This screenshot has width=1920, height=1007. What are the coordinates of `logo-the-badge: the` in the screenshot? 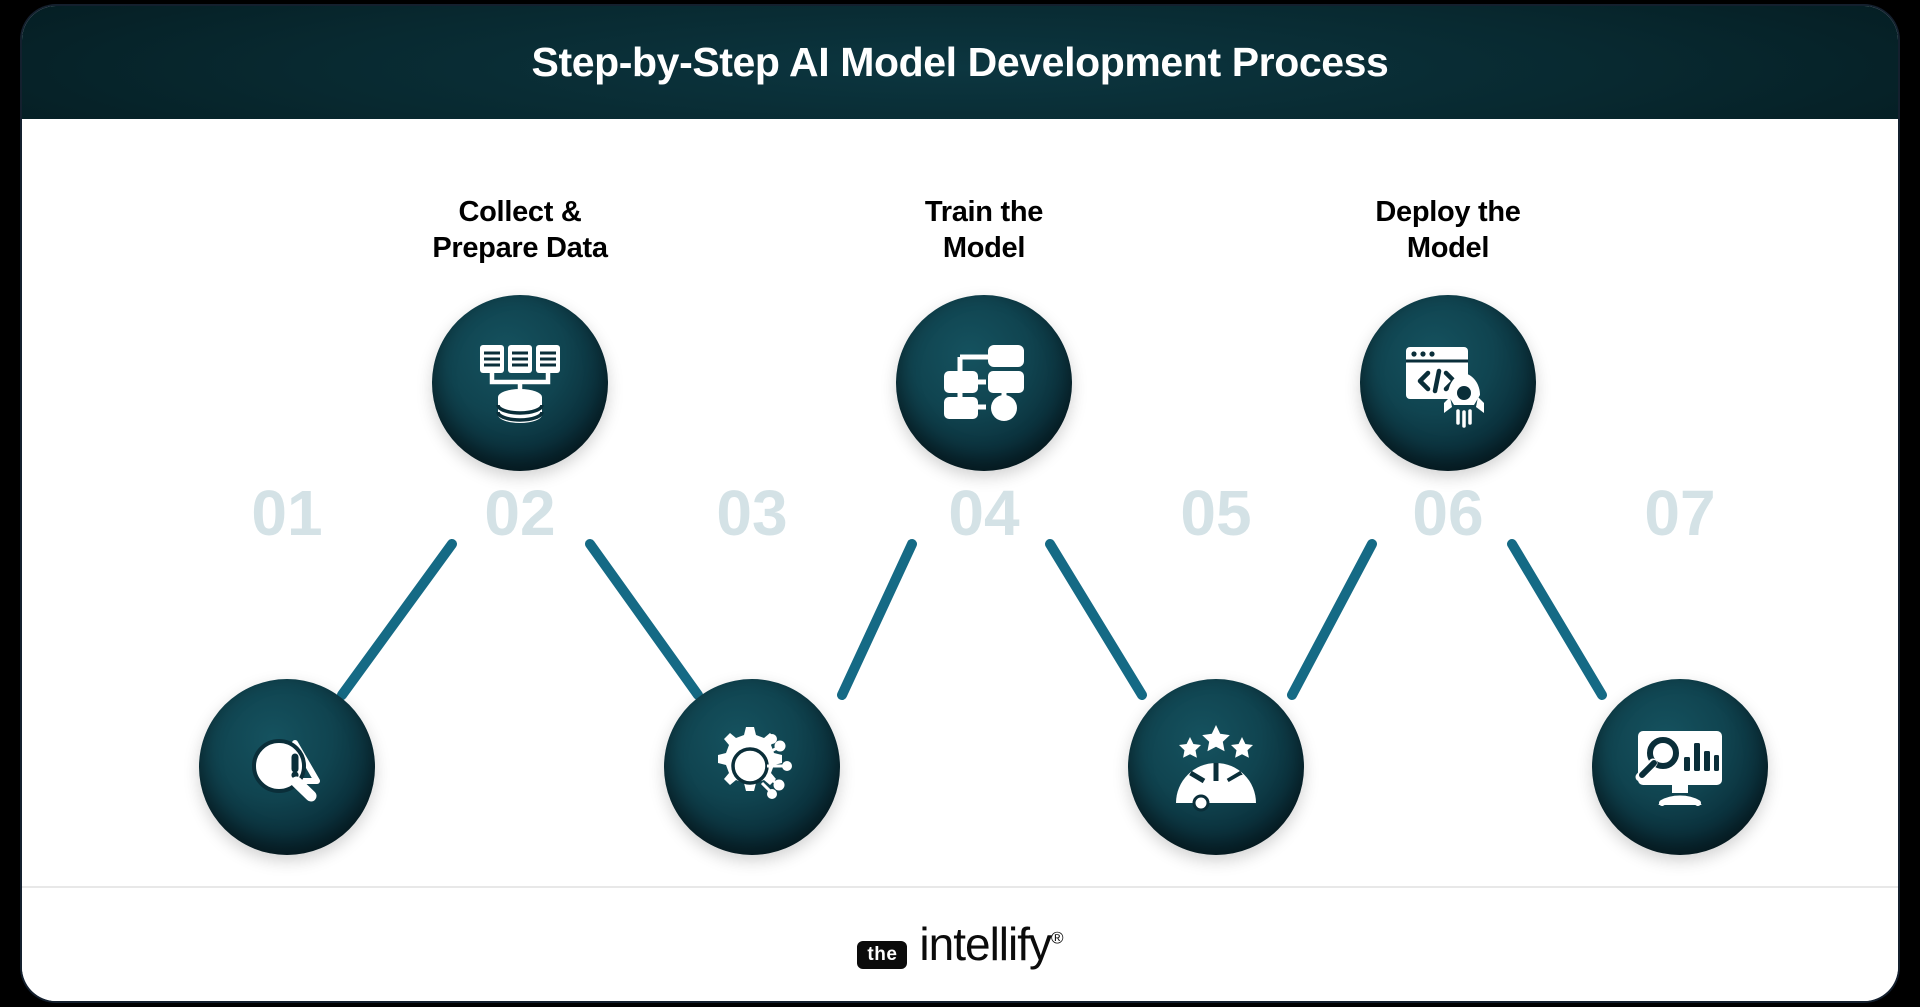 It's located at (882, 954).